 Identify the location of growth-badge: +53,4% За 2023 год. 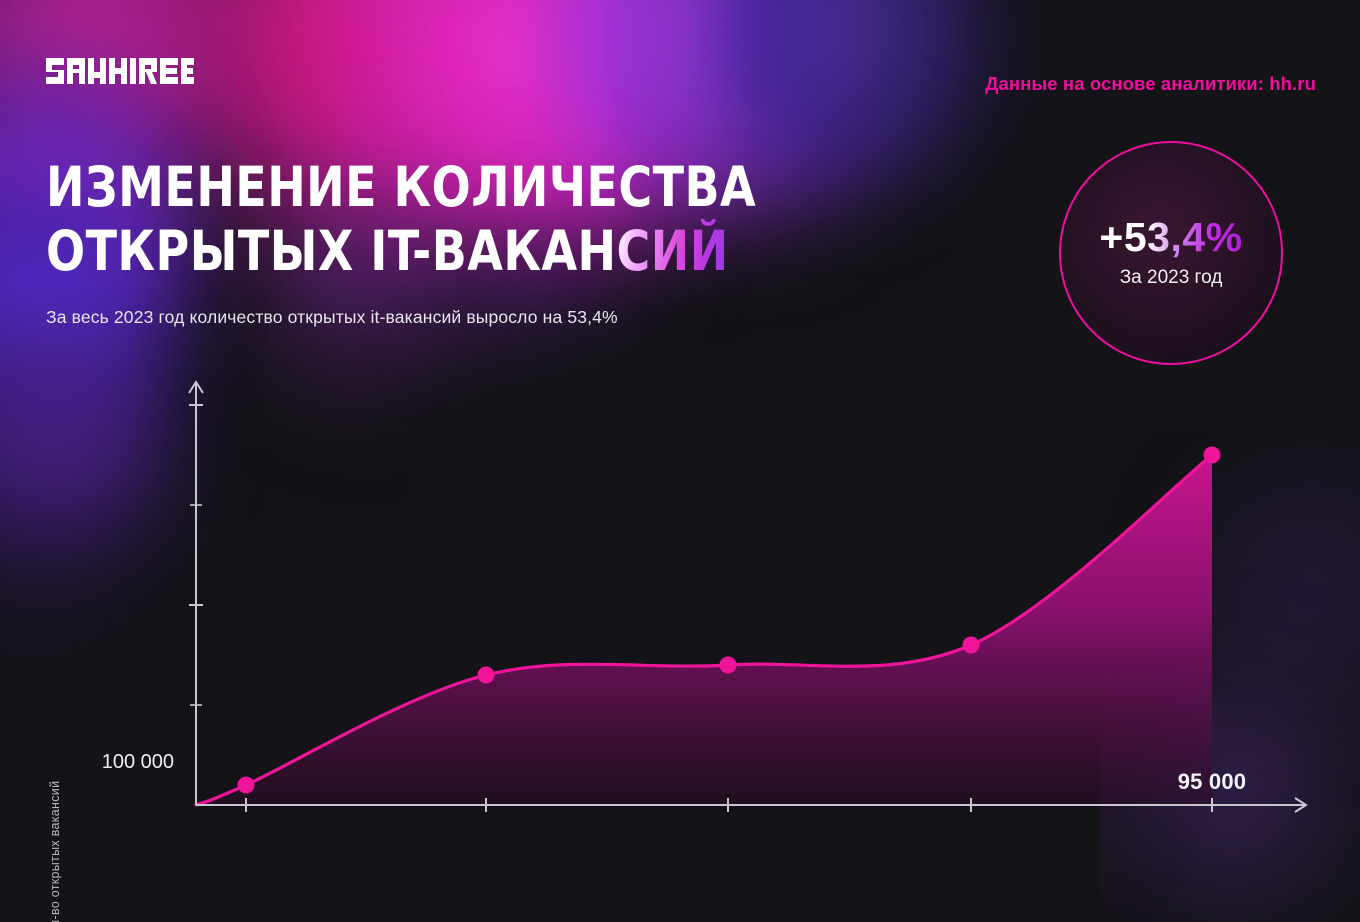
(1171, 253).